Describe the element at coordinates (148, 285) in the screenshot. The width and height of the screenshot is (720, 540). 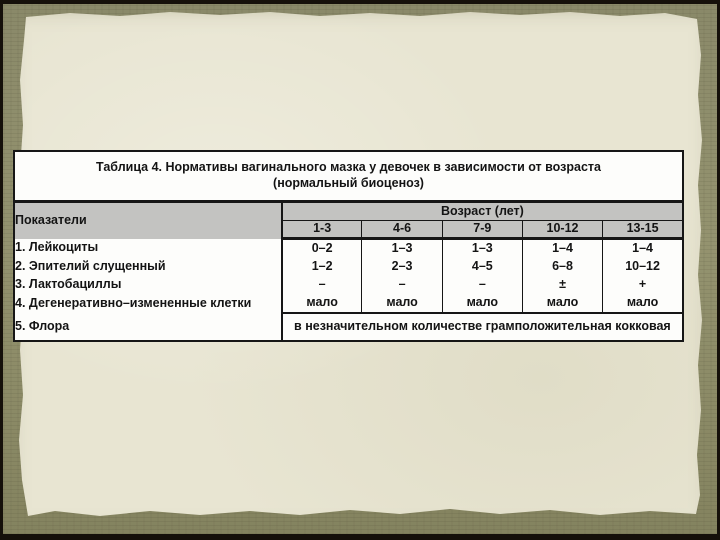
I see `row-label: 3. Лактобациллы` at that location.